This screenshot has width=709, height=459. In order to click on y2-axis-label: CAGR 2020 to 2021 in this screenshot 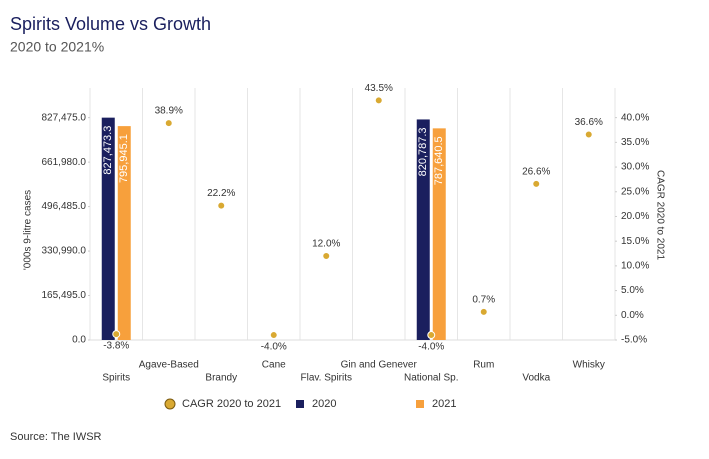, I will do `click(659, 215)`.